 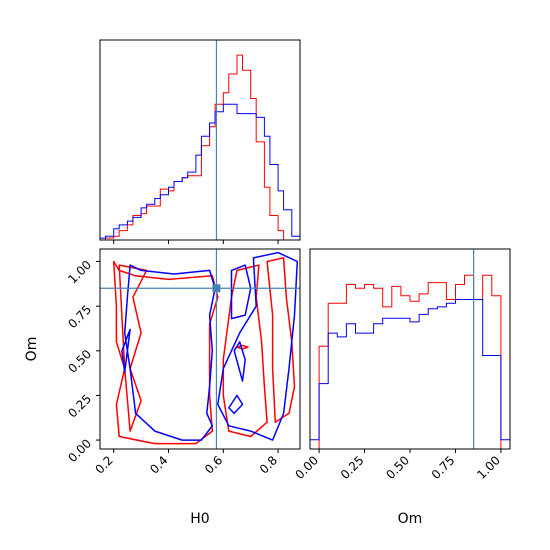 What do you see at coordinates (306, 467) in the screenshot?
I see `om-x-tick-label: 0.00` at bounding box center [306, 467].